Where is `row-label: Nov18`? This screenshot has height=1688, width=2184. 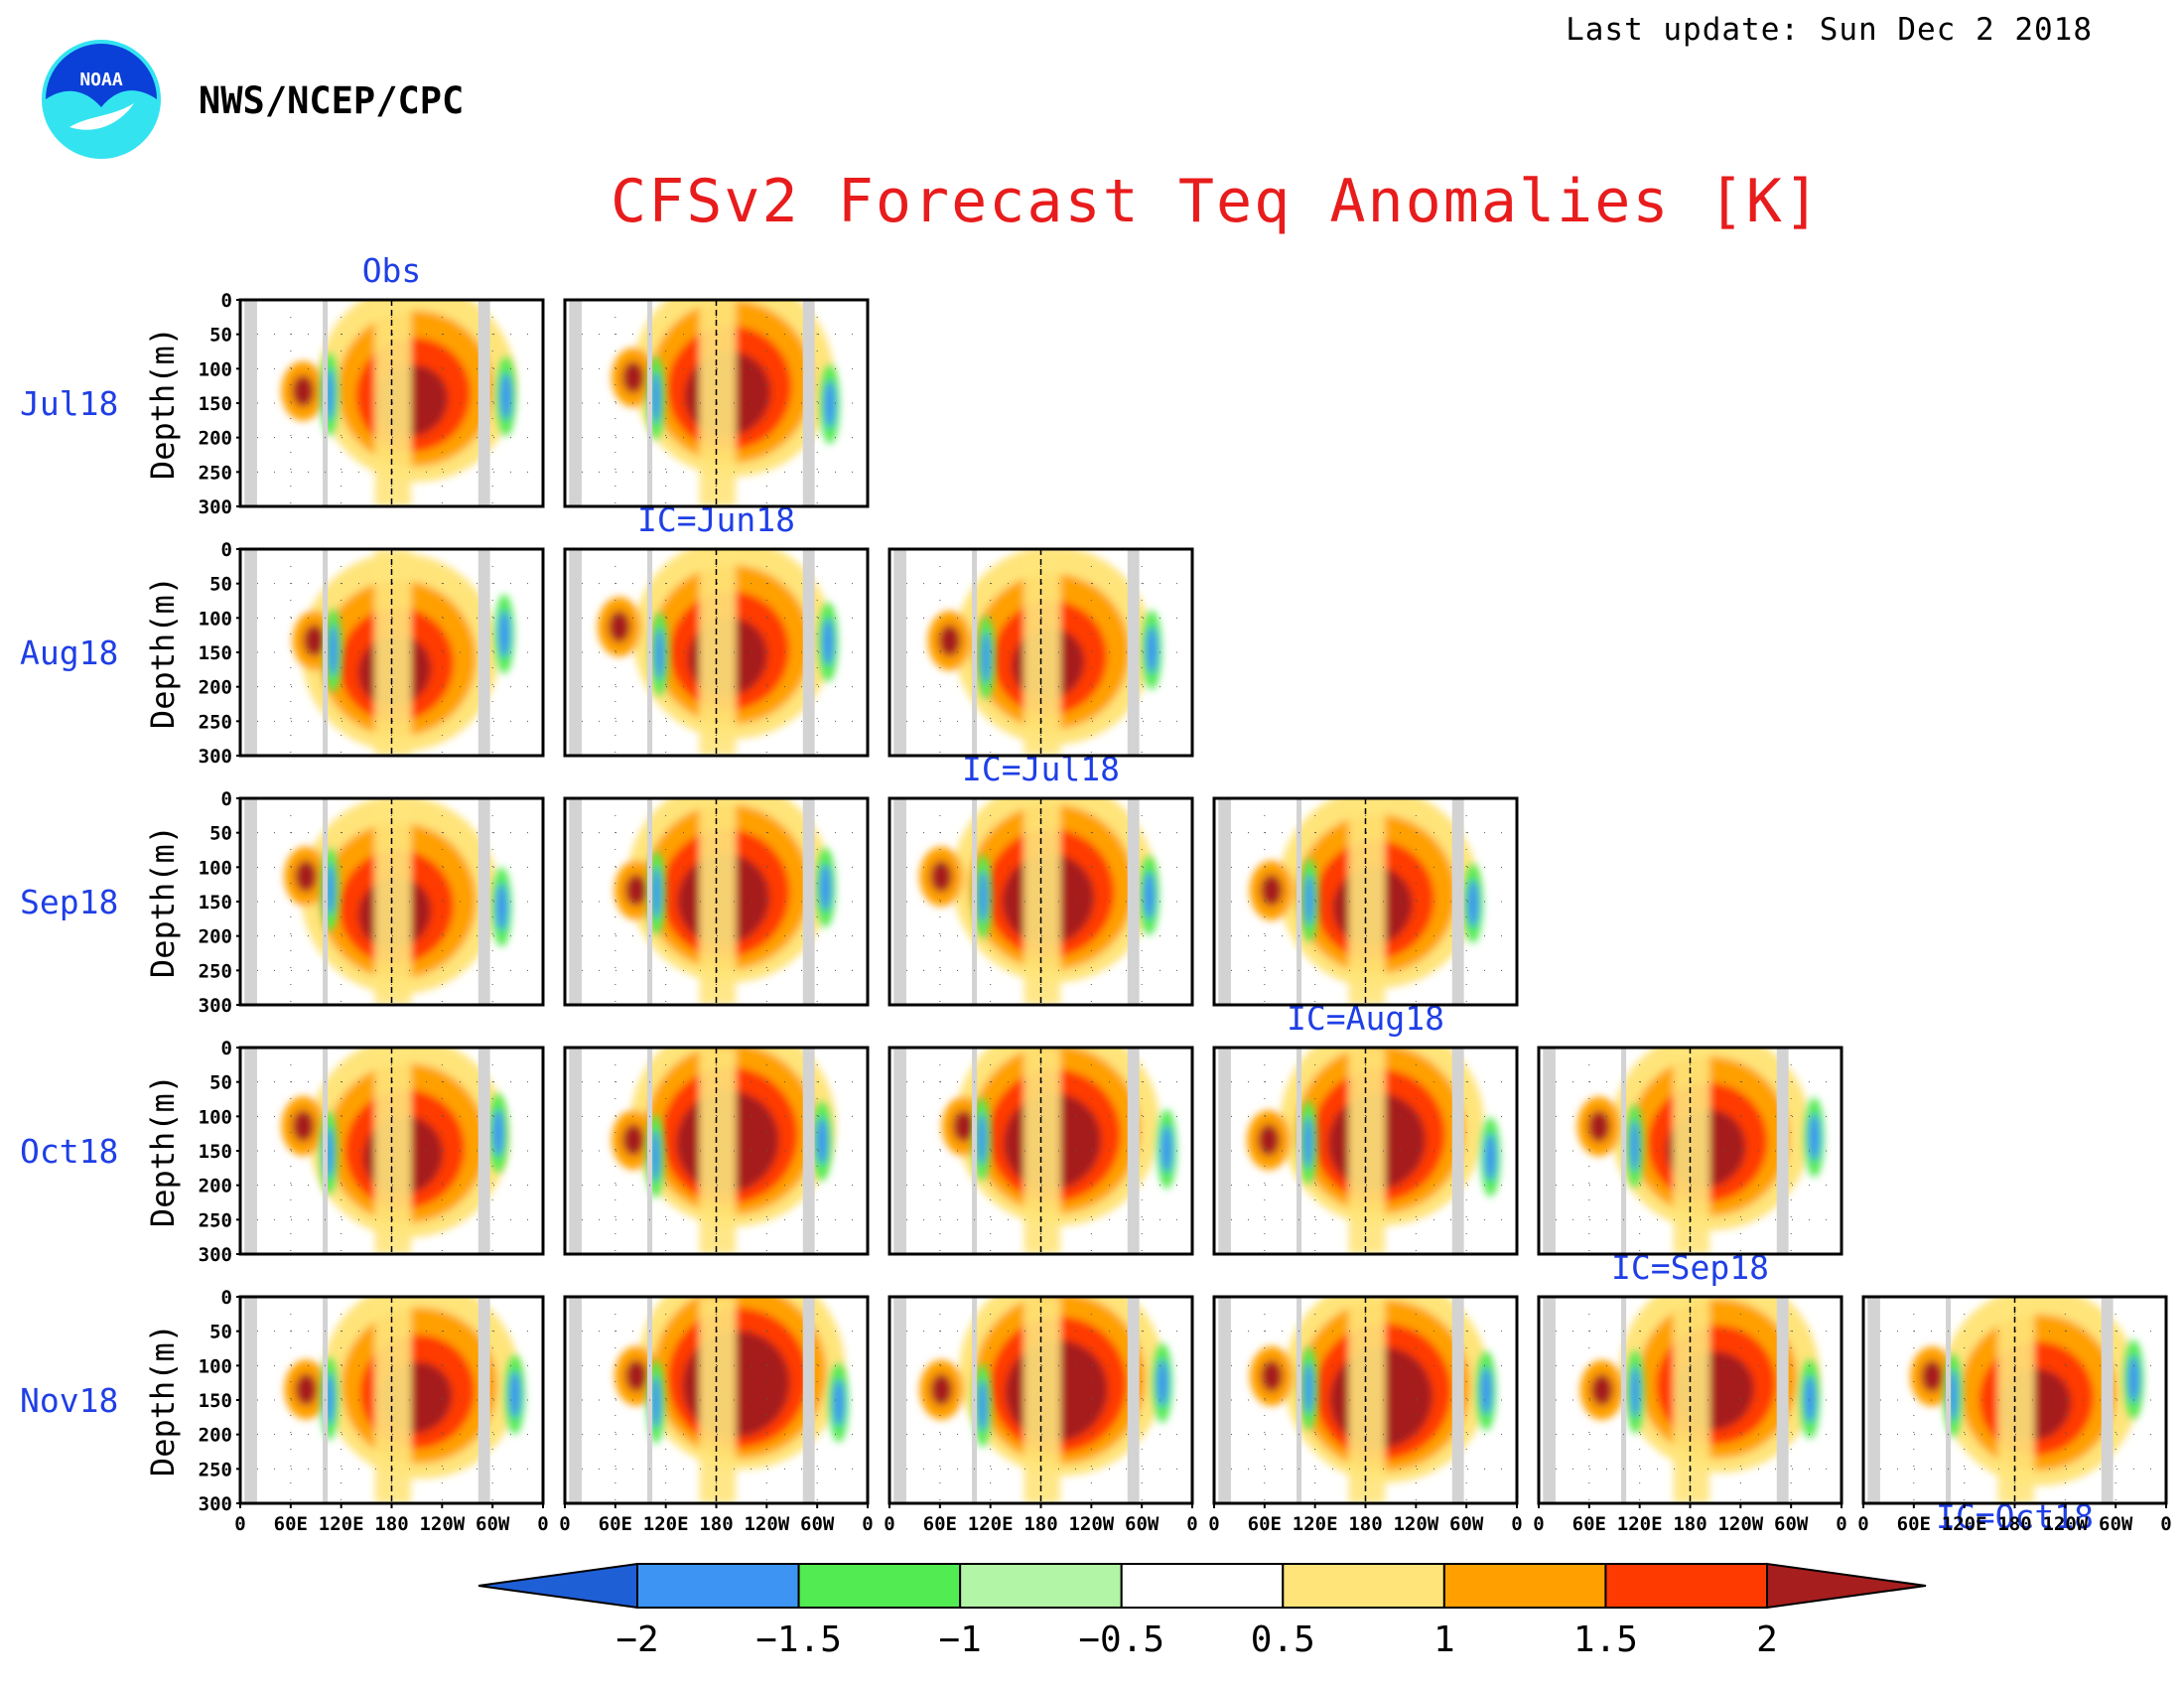 row-label: Nov18 is located at coordinates (69, 1400).